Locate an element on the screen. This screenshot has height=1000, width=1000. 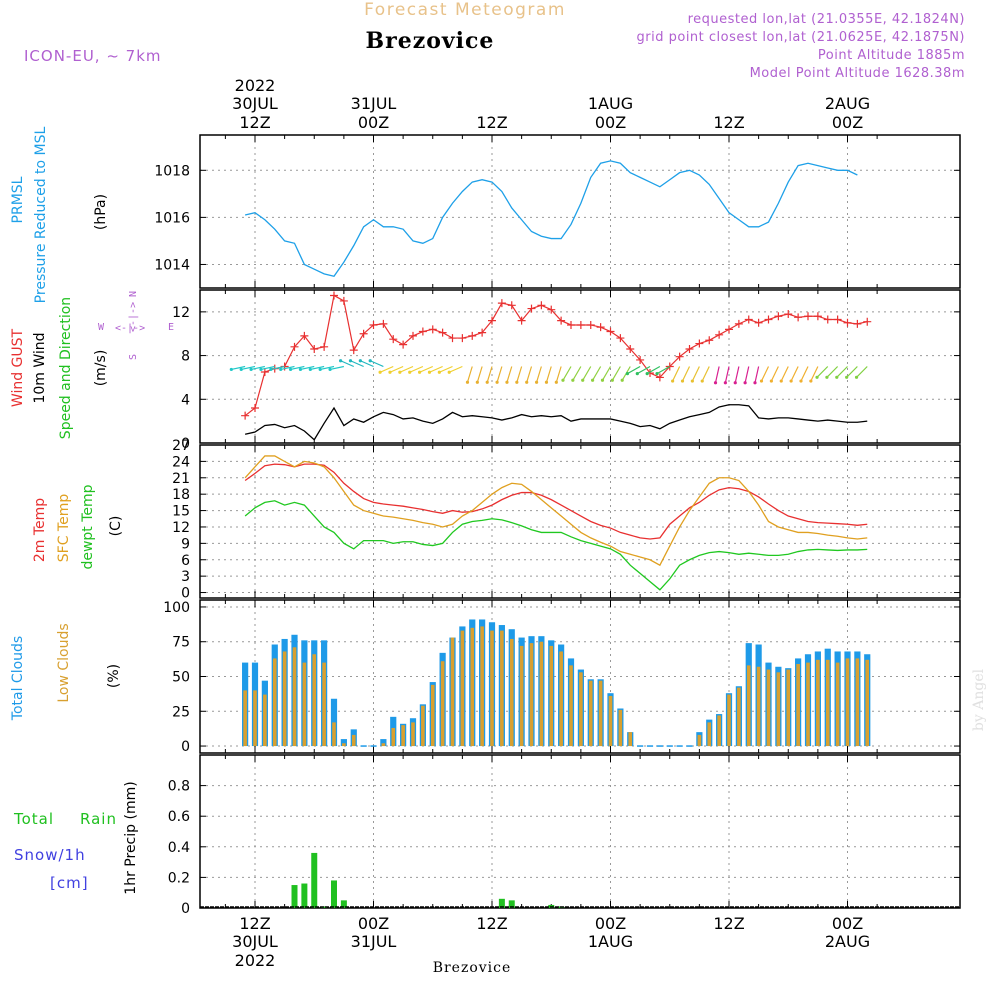
pressure-label-a: PRMSL is located at coordinates (18, 199).